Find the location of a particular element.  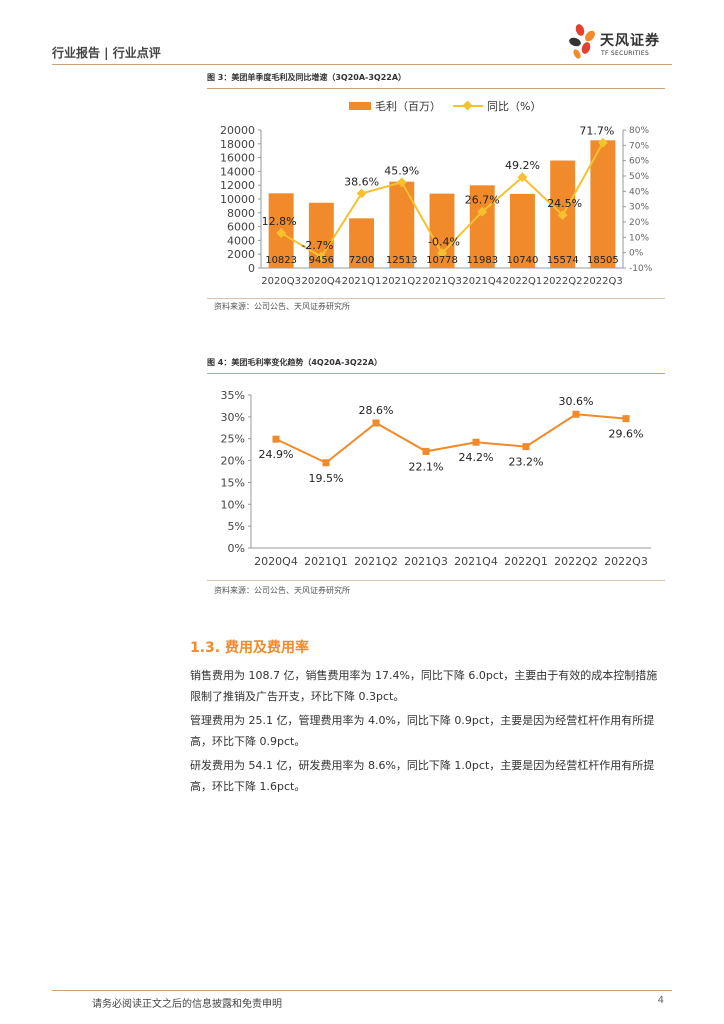

y-tick-label: 5% is located at coordinates (236, 526).